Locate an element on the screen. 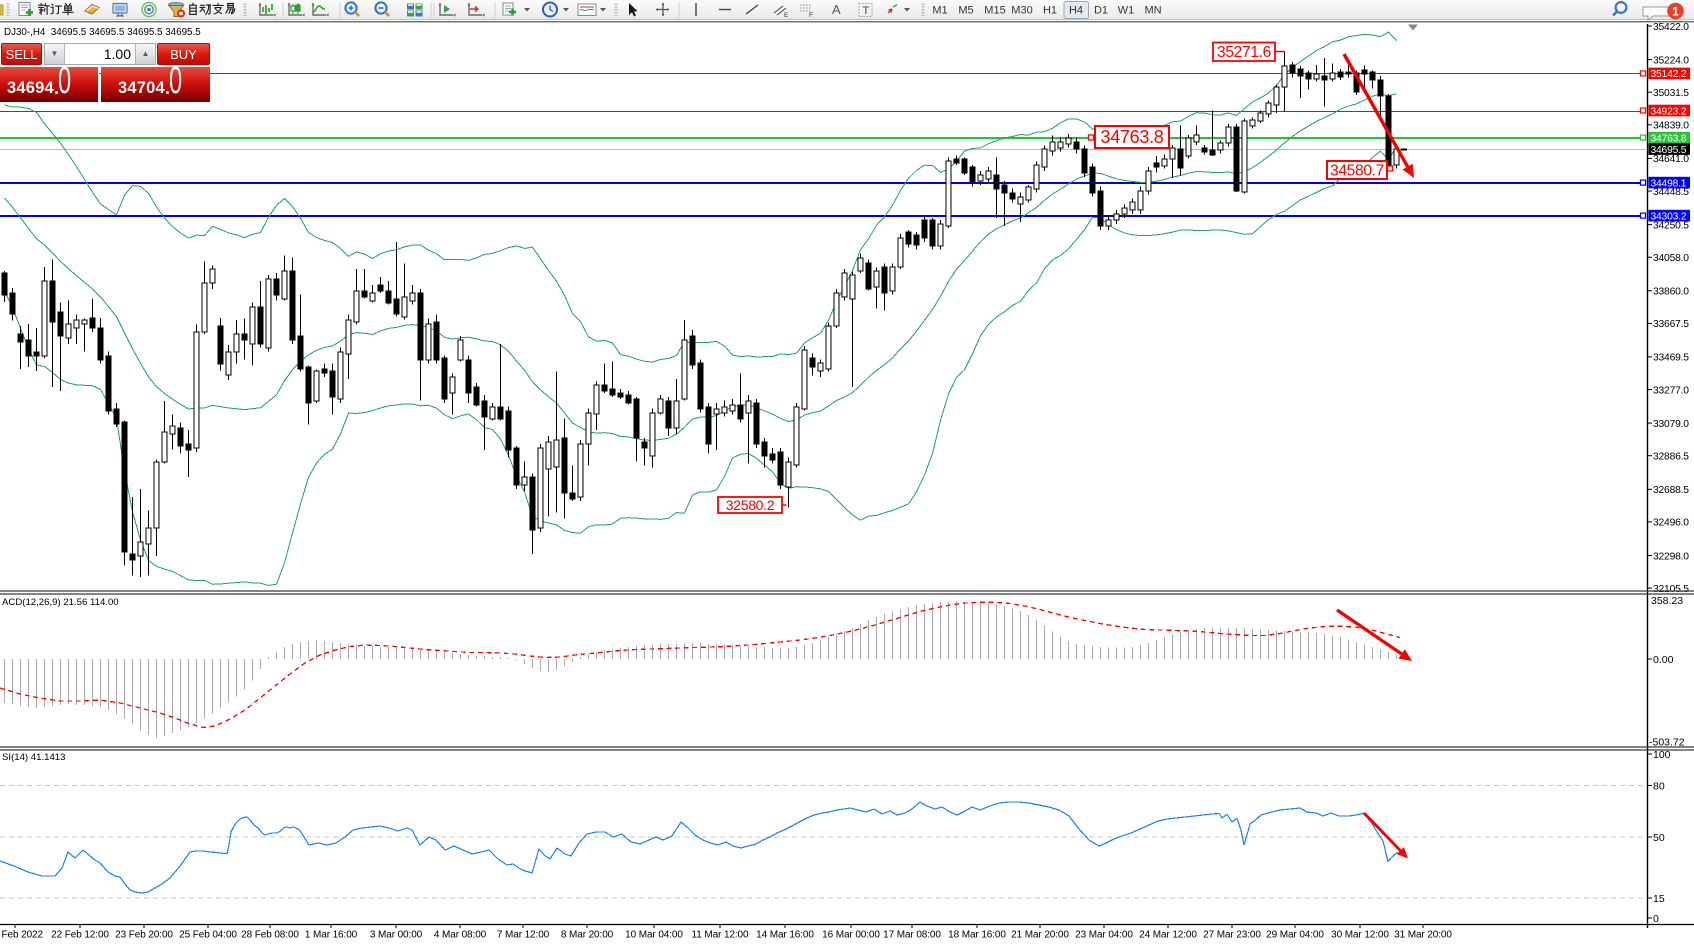 This screenshot has height=947, width=1694. svg-text: 34839.0 is located at coordinates (1671, 126).